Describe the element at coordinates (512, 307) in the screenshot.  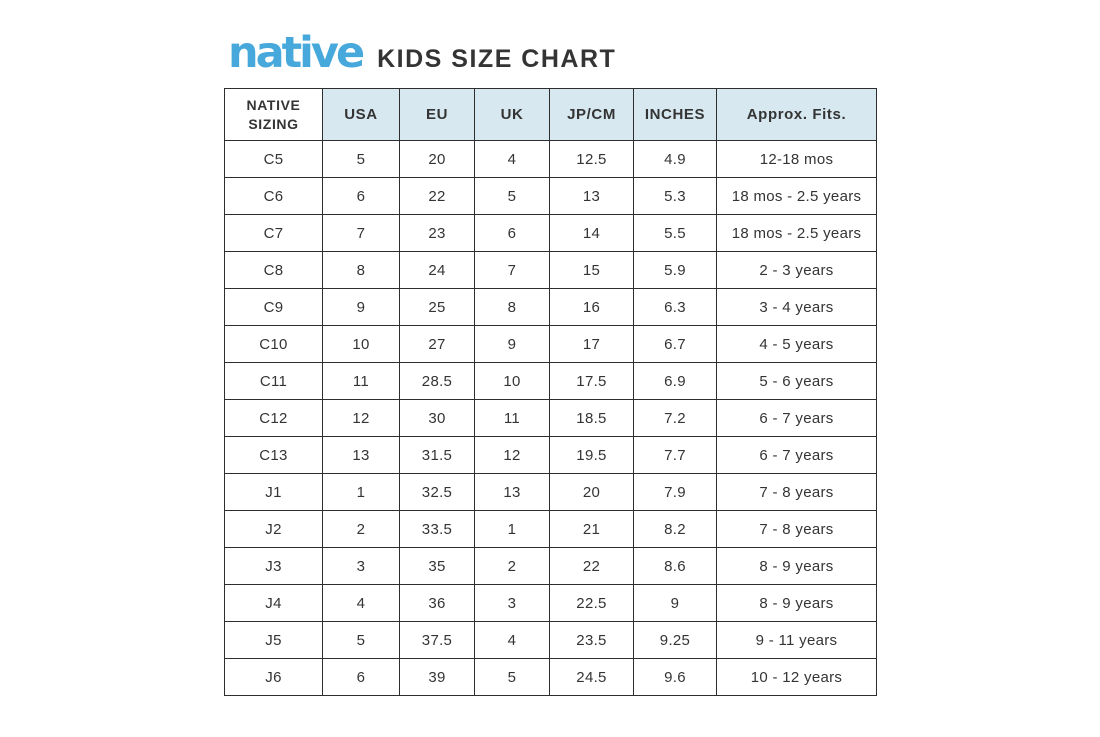
I see `cell-uk: 8` at that location.